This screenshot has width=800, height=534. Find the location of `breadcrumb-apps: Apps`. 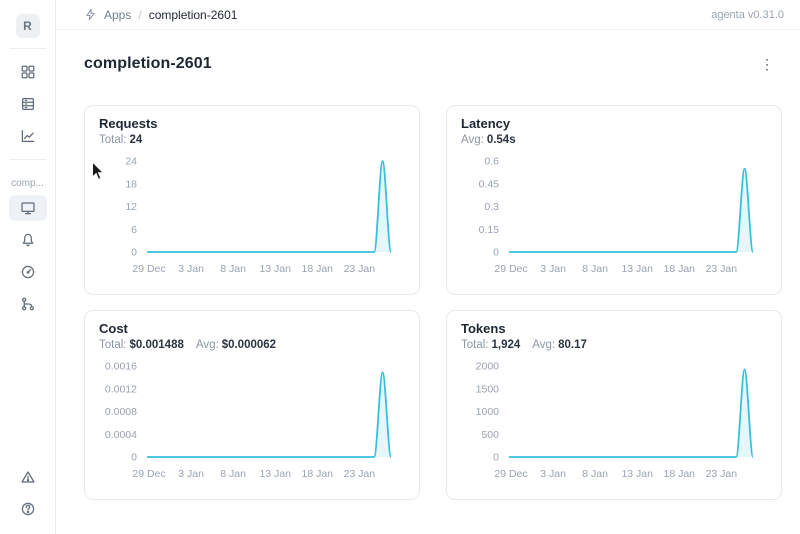

breadcrumb-apps: Apps is located at coordinates (118, 14).